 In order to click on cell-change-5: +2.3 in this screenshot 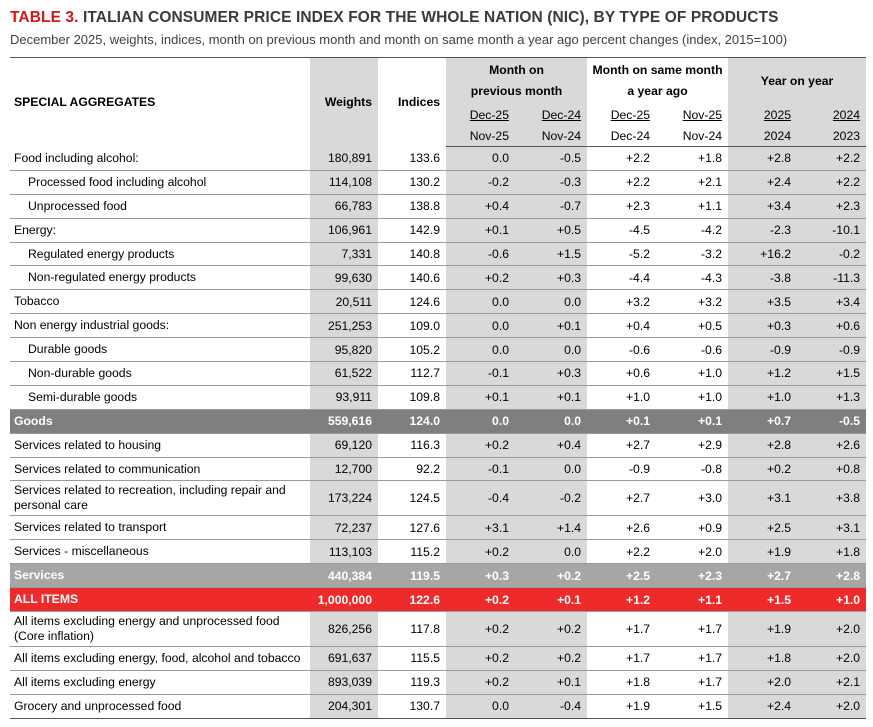, I will do `click(832, 206)`.